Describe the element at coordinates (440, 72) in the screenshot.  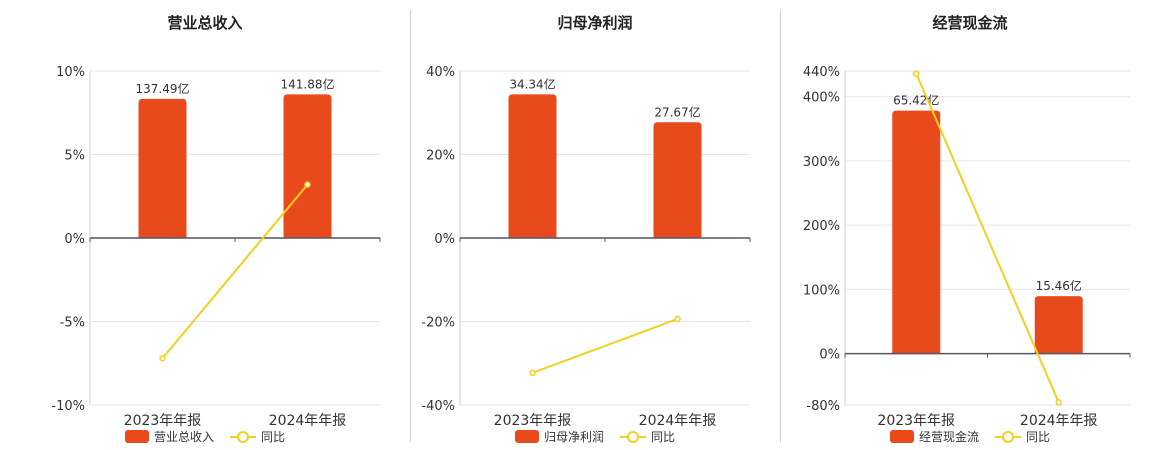
I see `y-tick-label: 40%` at that location.